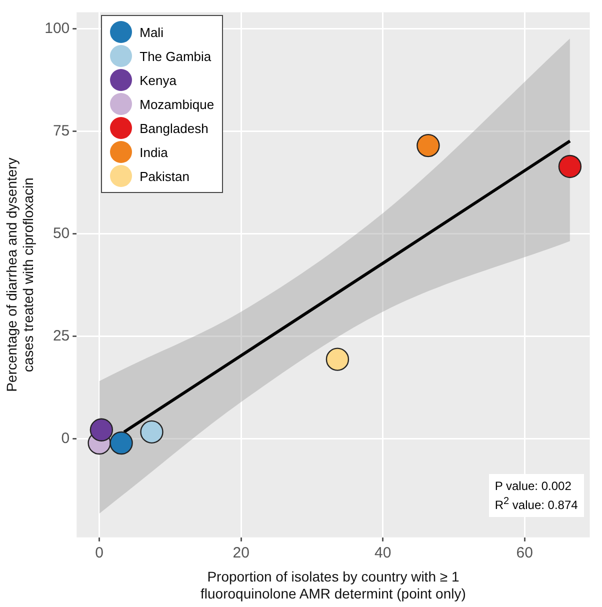 This screenshot has width=602, height=607. What do you see at coordinates (176, 56) in the screenshot?
I see `legend-label: The Gambia` at bounding box center [176, 56].